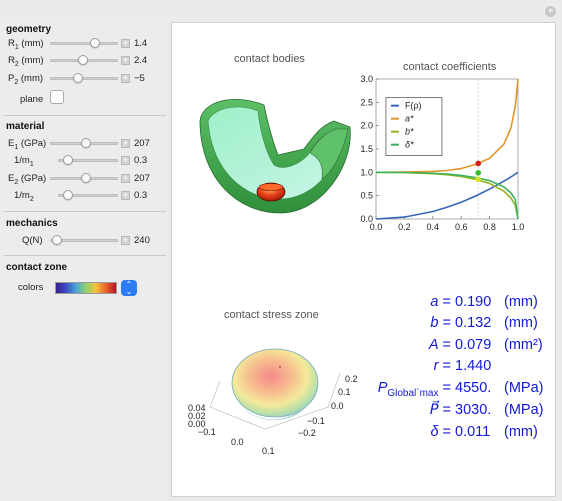 This screenshot has width=562, height=501. Describe the element at coordinates (142, 178) in the screenshot. I see `e2-value: 207` at that location.